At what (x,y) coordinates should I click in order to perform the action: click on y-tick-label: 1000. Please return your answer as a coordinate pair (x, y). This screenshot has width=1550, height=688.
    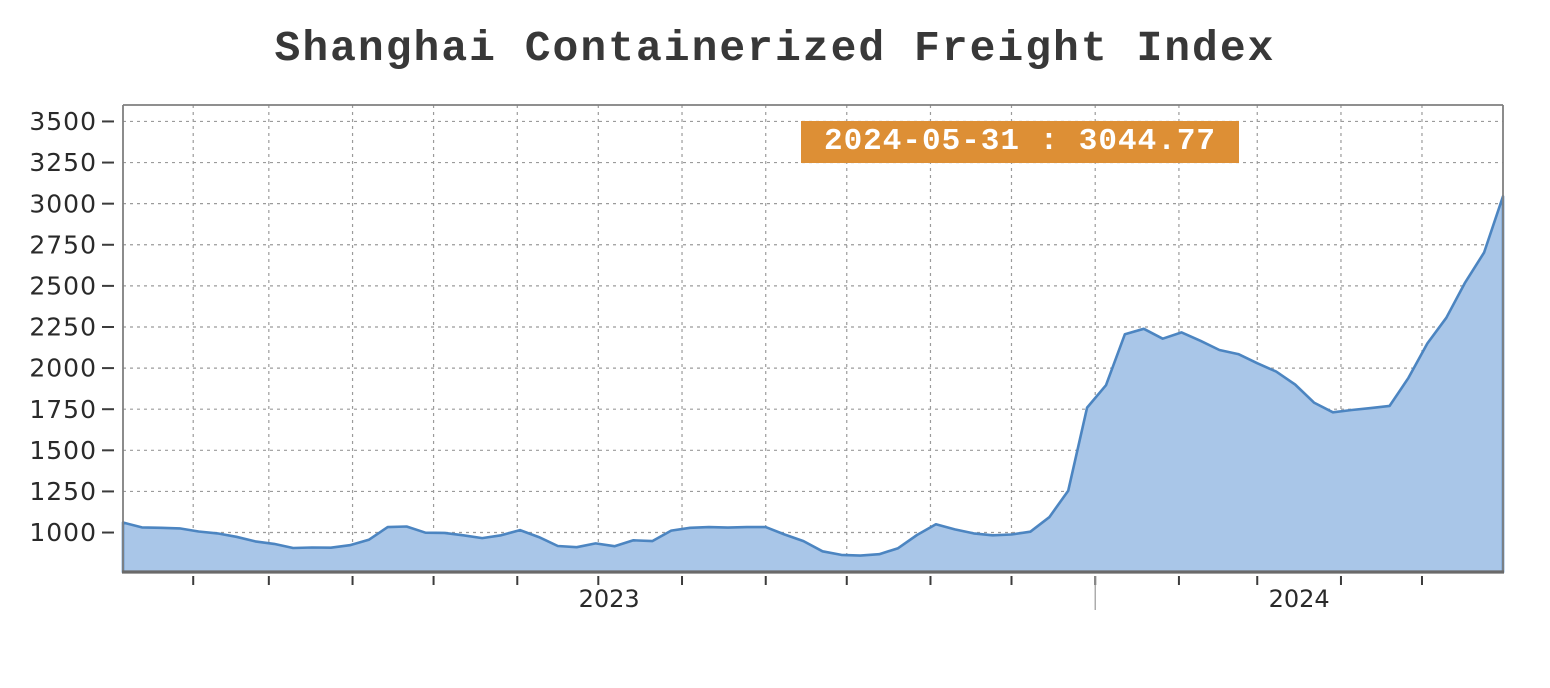
    Looking at the image, I should click on (63, 532).